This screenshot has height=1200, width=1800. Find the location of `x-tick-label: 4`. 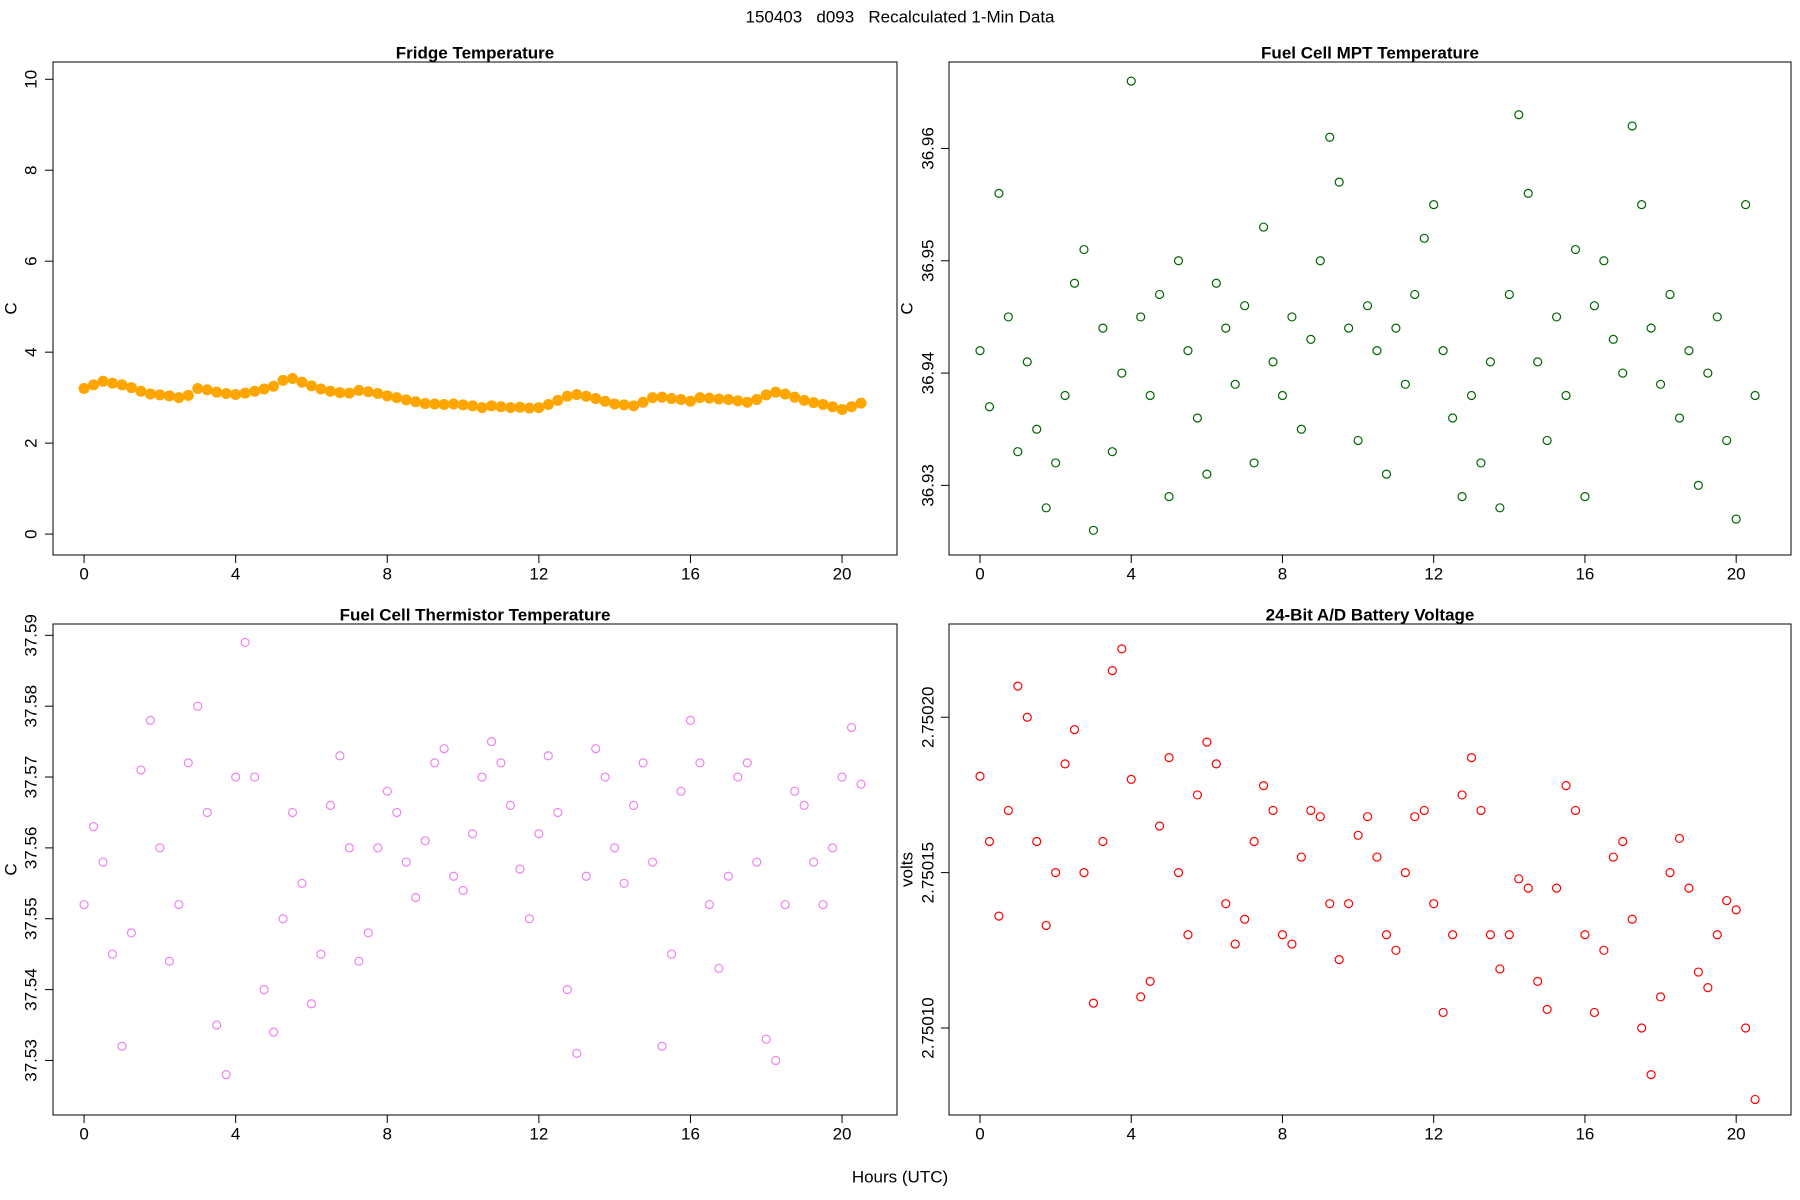

x-tick-label: 4 is located at coordinates (235, 573).